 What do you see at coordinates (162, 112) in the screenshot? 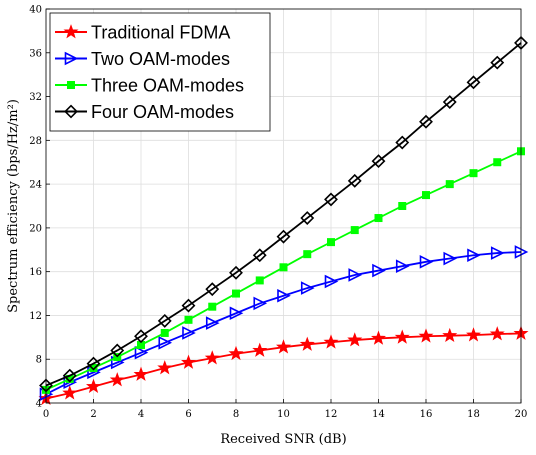
I see `legend-label: Four OAM-modes` at bounding box center [162, 112].